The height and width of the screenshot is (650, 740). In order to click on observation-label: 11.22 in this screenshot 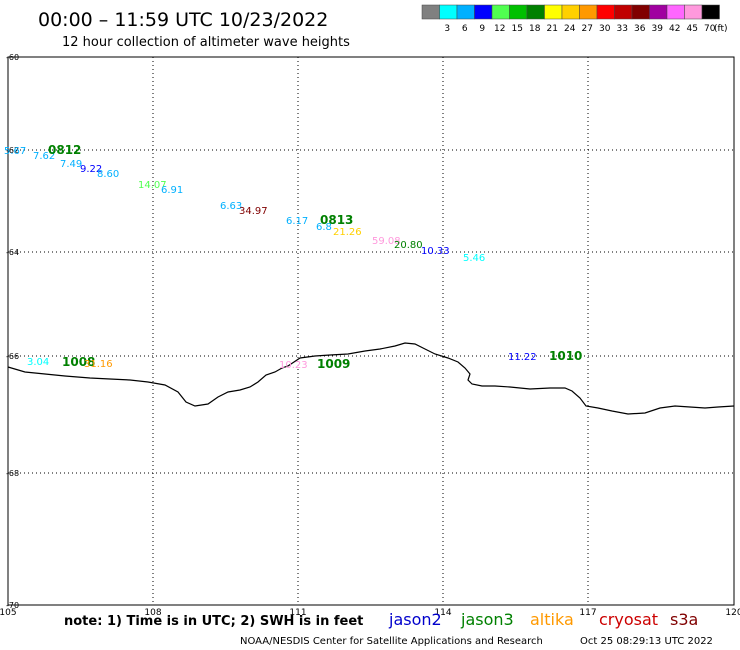, I will do `click(522, 357)`.